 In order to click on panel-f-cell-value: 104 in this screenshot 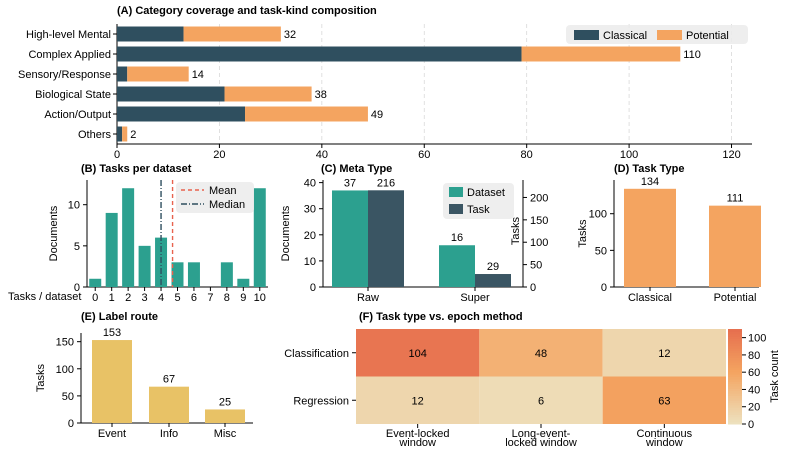, I will do `click(417, 354)`.